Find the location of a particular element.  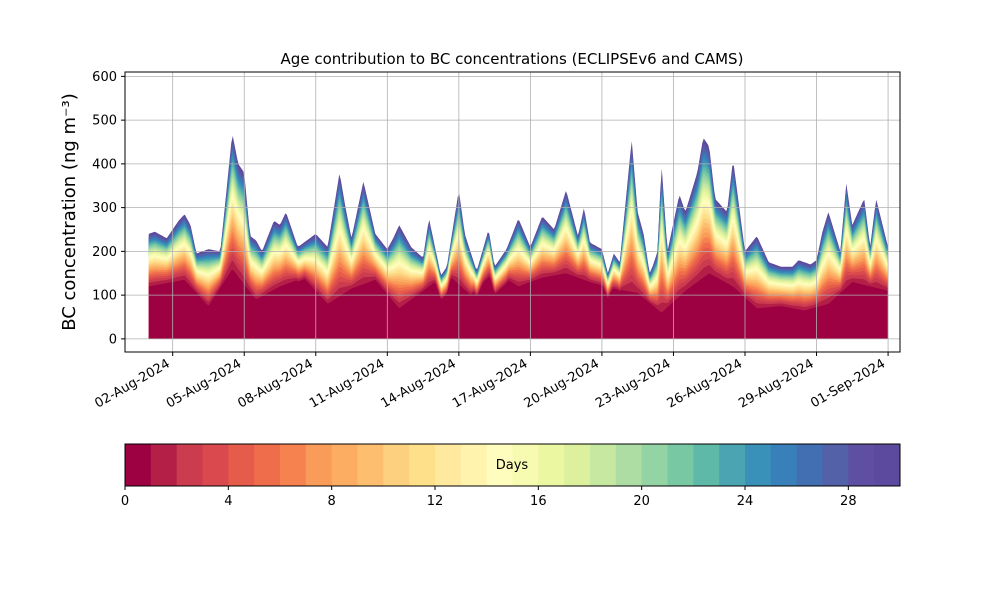

x-tick-label: 17-Aug-2024 is located at coordinates (490, 383).